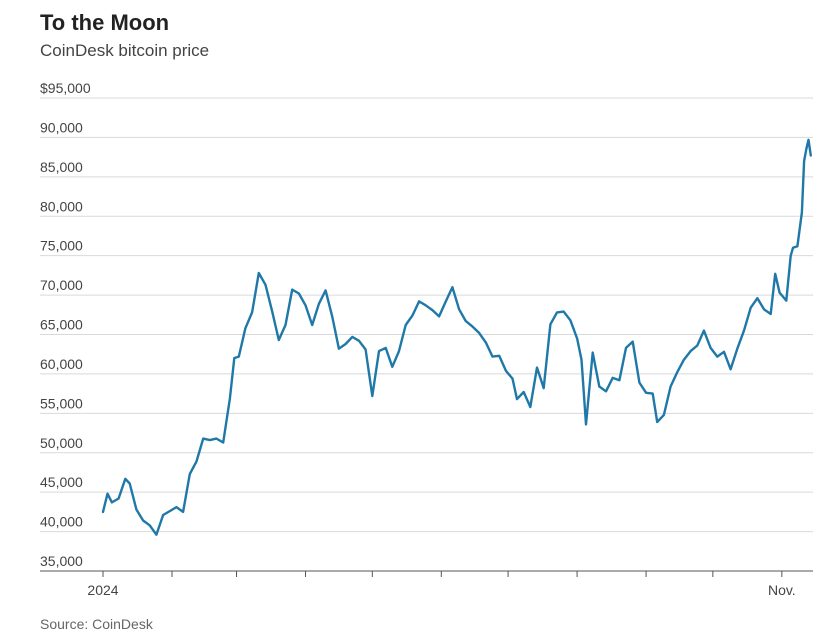 The image size is (830, 641). I want to click on y-tick-label: 75,000, so click(61, 246).